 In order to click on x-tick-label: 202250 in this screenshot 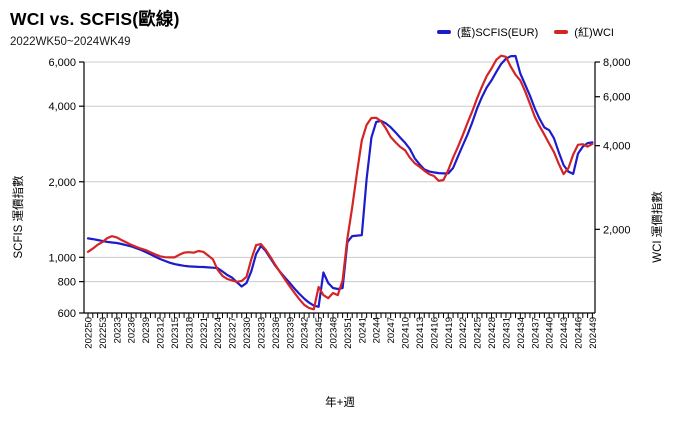, I will do `click(89, 333)`.